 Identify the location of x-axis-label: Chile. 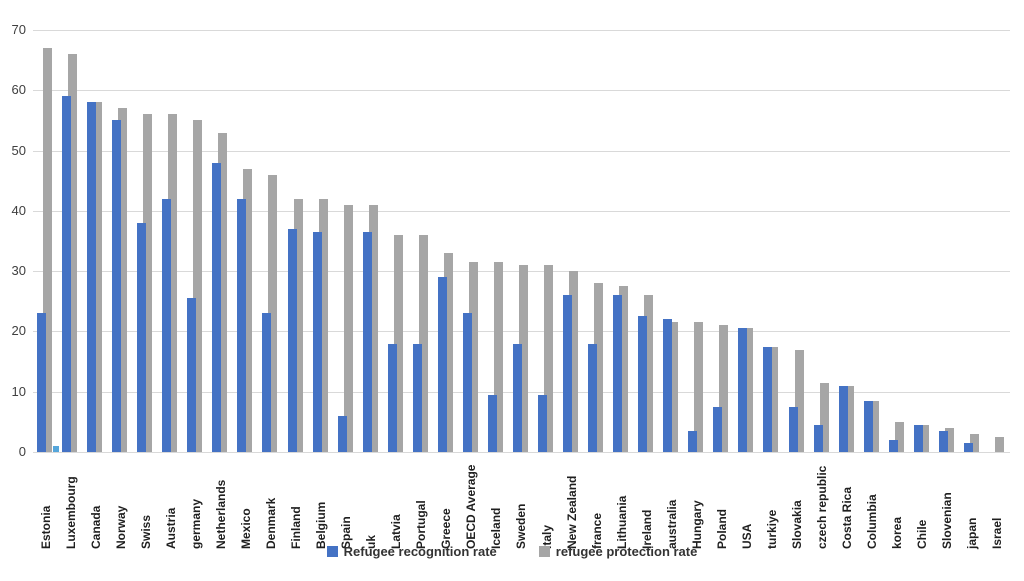
(922, 534).